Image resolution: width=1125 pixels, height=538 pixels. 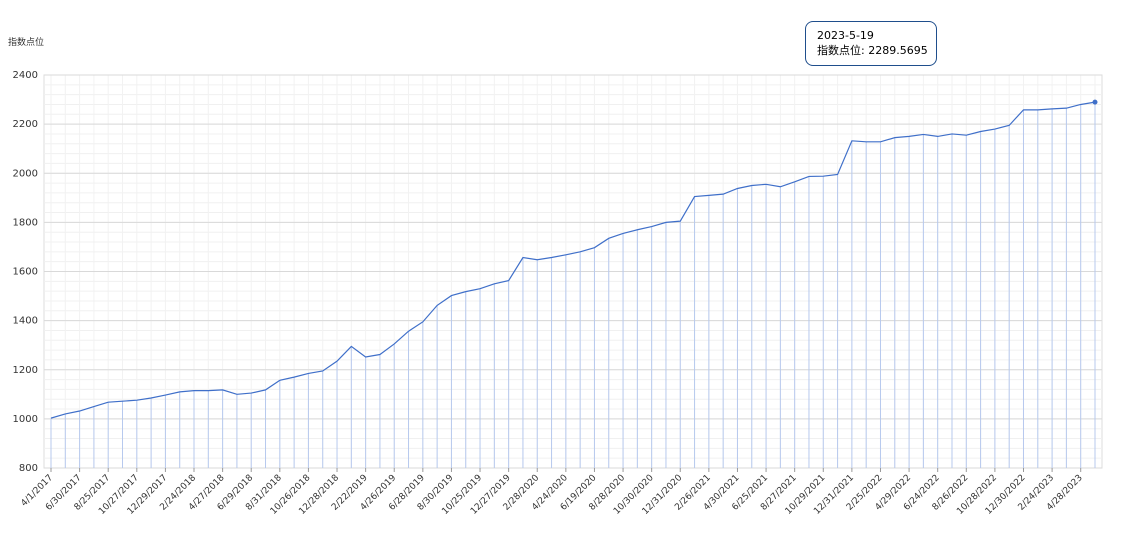 I want to click on y-tick-label: 1600, so click(x=25, y=272).